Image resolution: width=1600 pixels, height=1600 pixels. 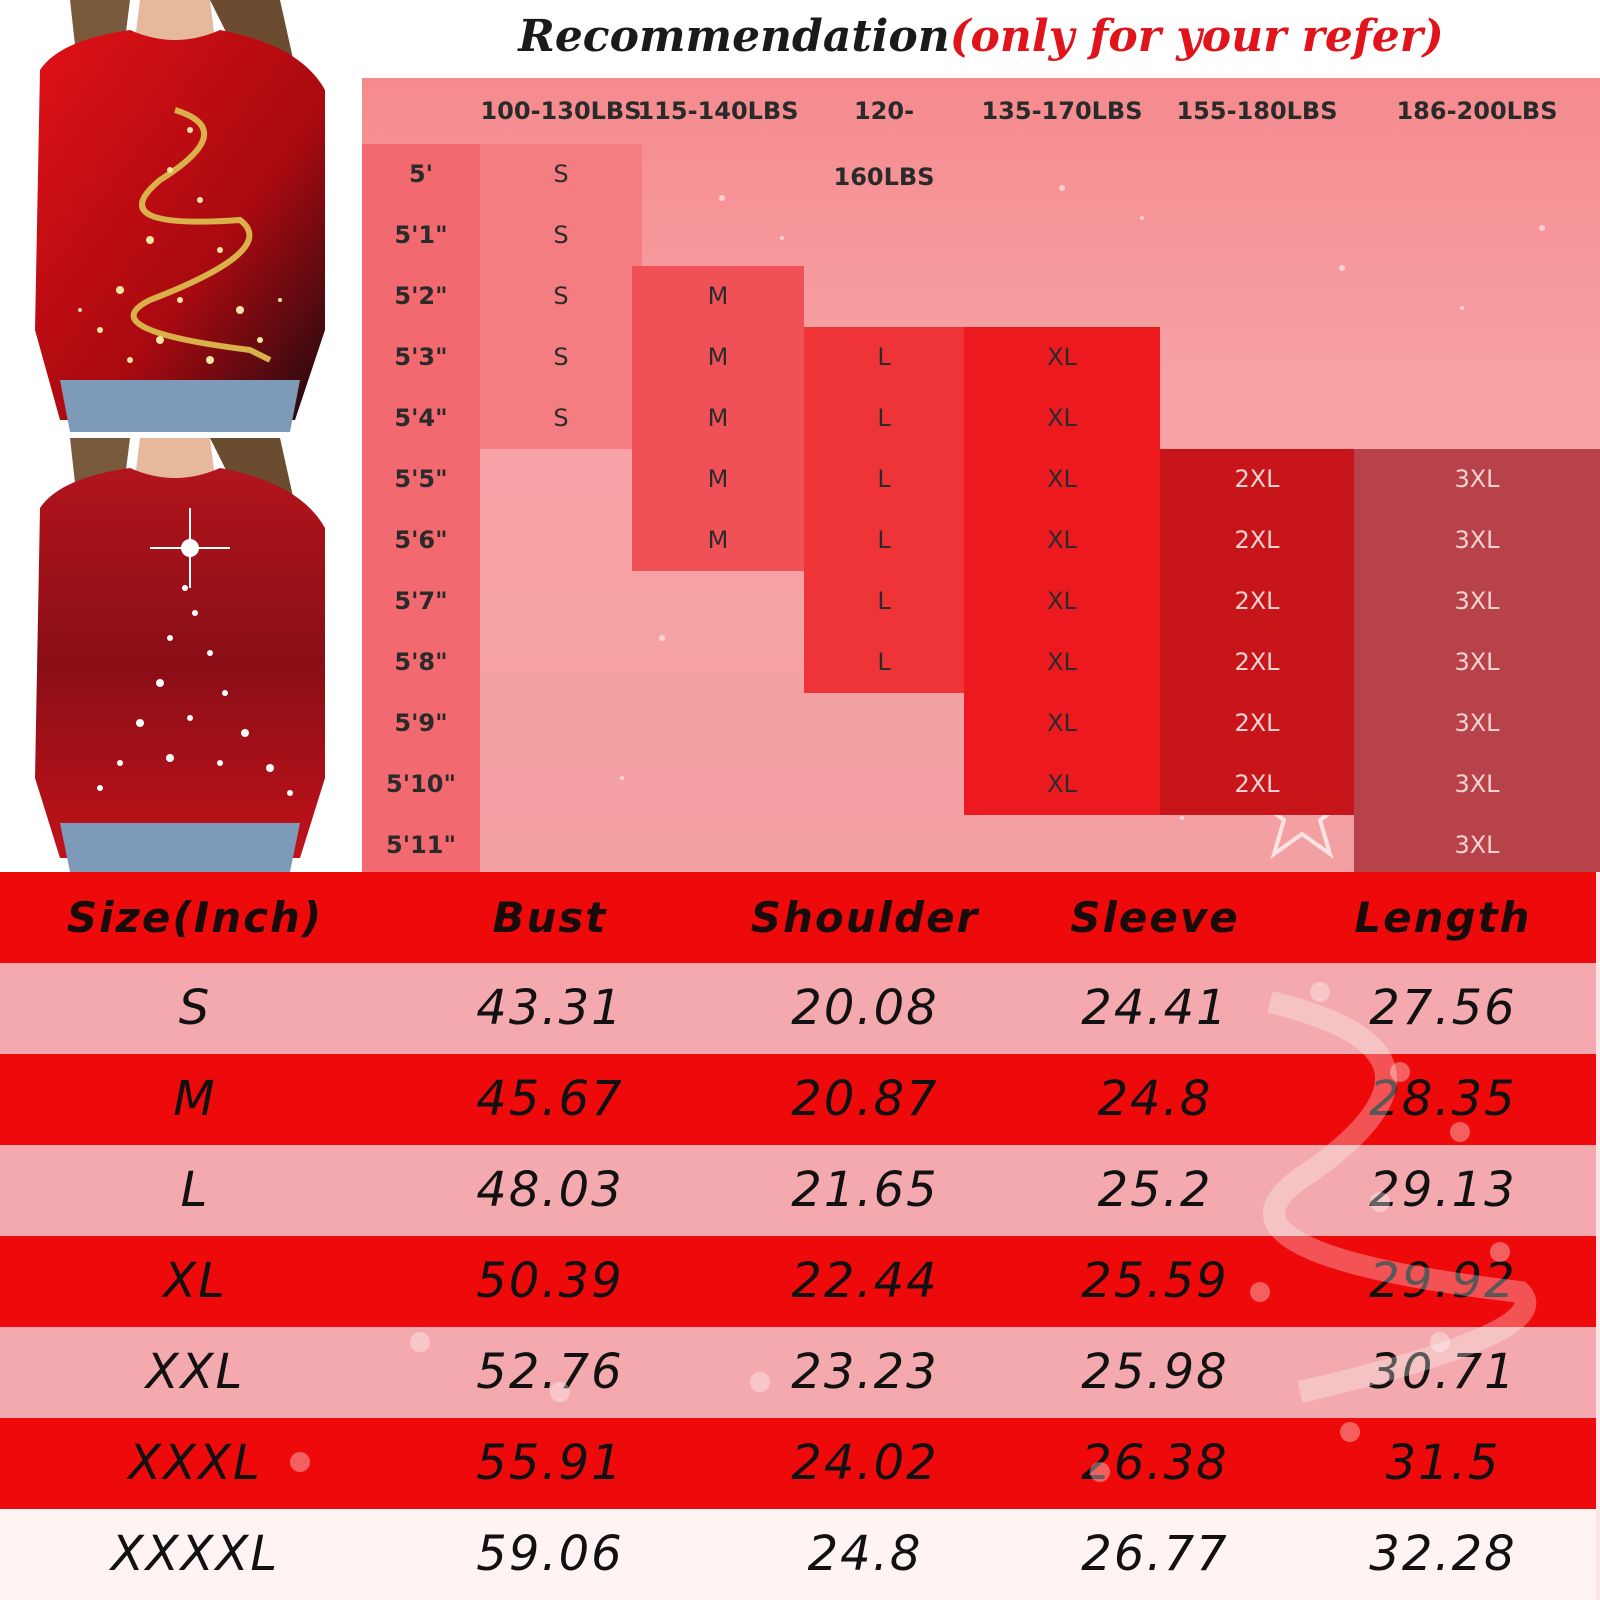 I want to click on size-table-row: XXXXL 59.06 24.8 26.77 32.28, so click(x=798, y=1554).